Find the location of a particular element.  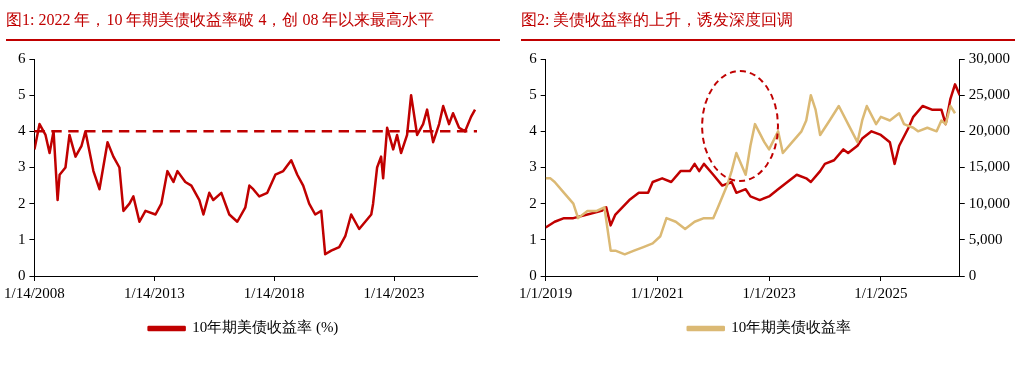

x-tick-label: 1/1/2025 is located at coordinates (881, 292).